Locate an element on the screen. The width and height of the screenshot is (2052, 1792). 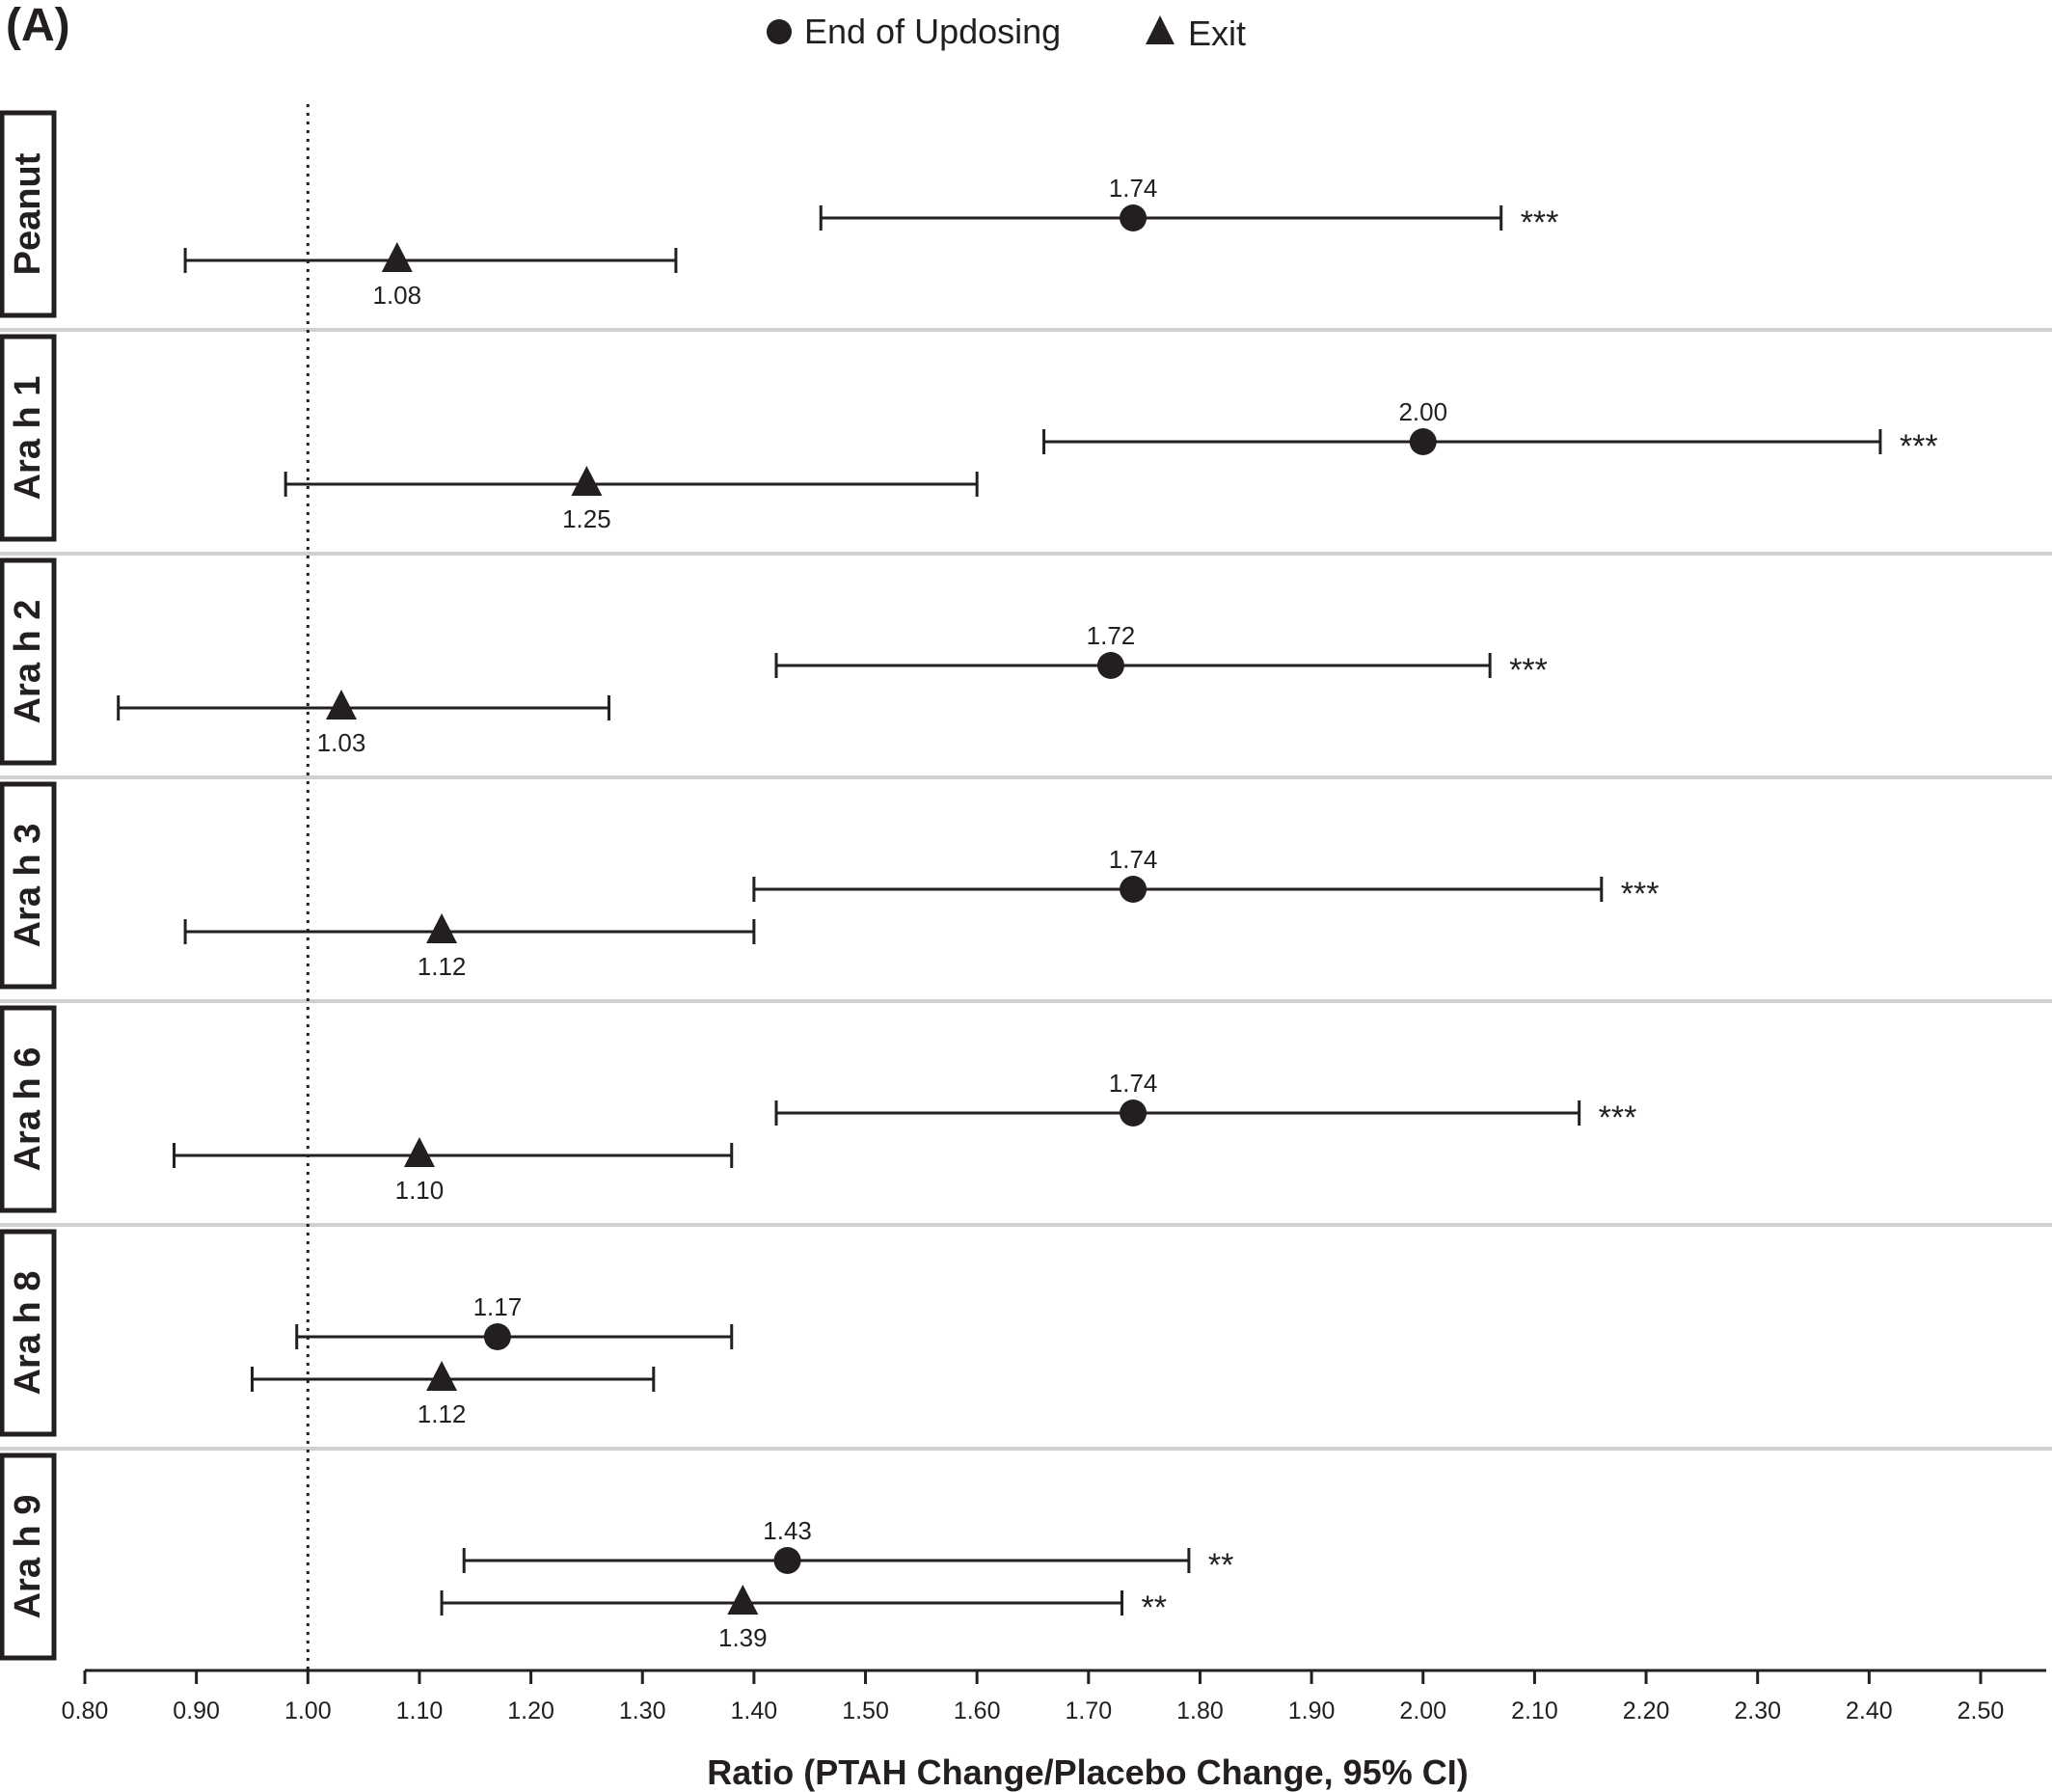
x-tick-label: 1.90 is located at coordinates (1312, 1711).